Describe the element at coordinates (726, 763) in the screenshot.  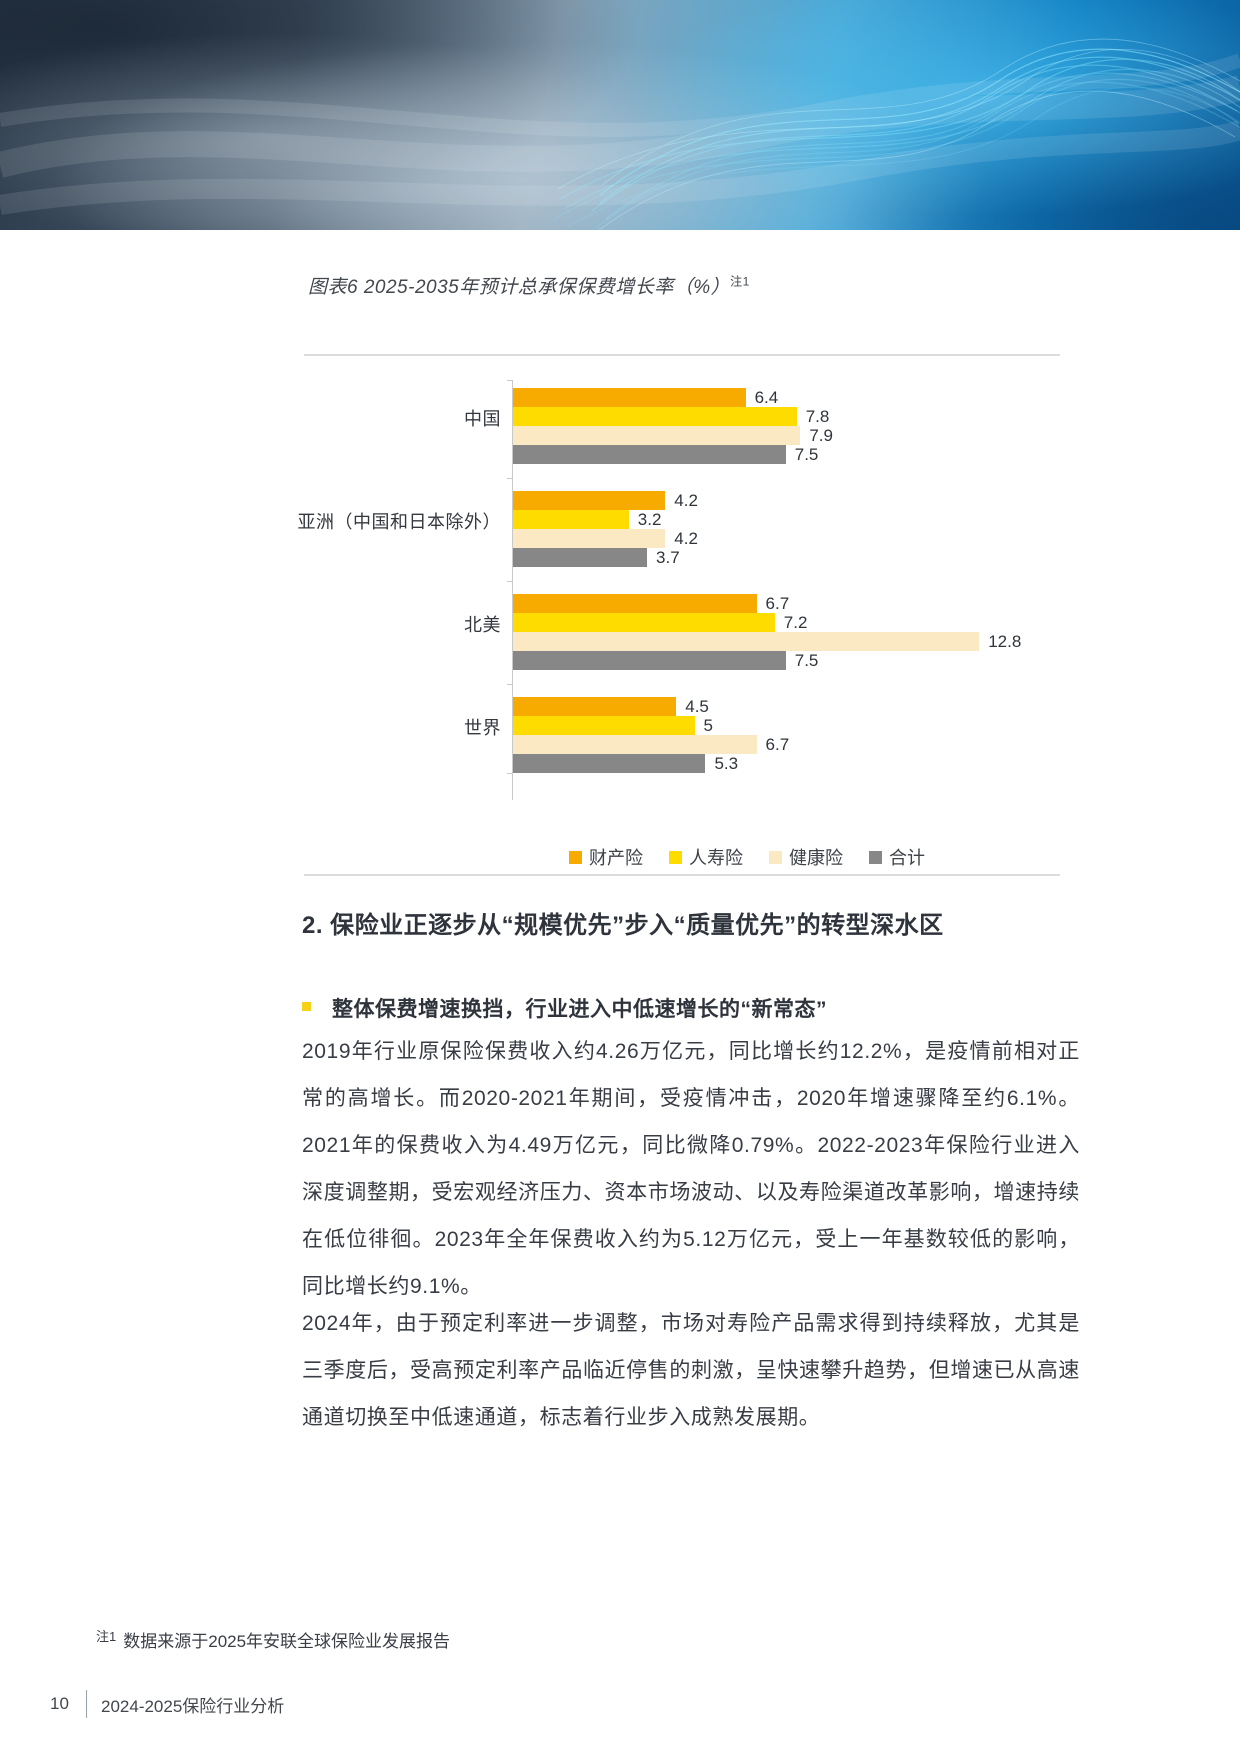
I see `bar-value-label: 5.3` at that location.